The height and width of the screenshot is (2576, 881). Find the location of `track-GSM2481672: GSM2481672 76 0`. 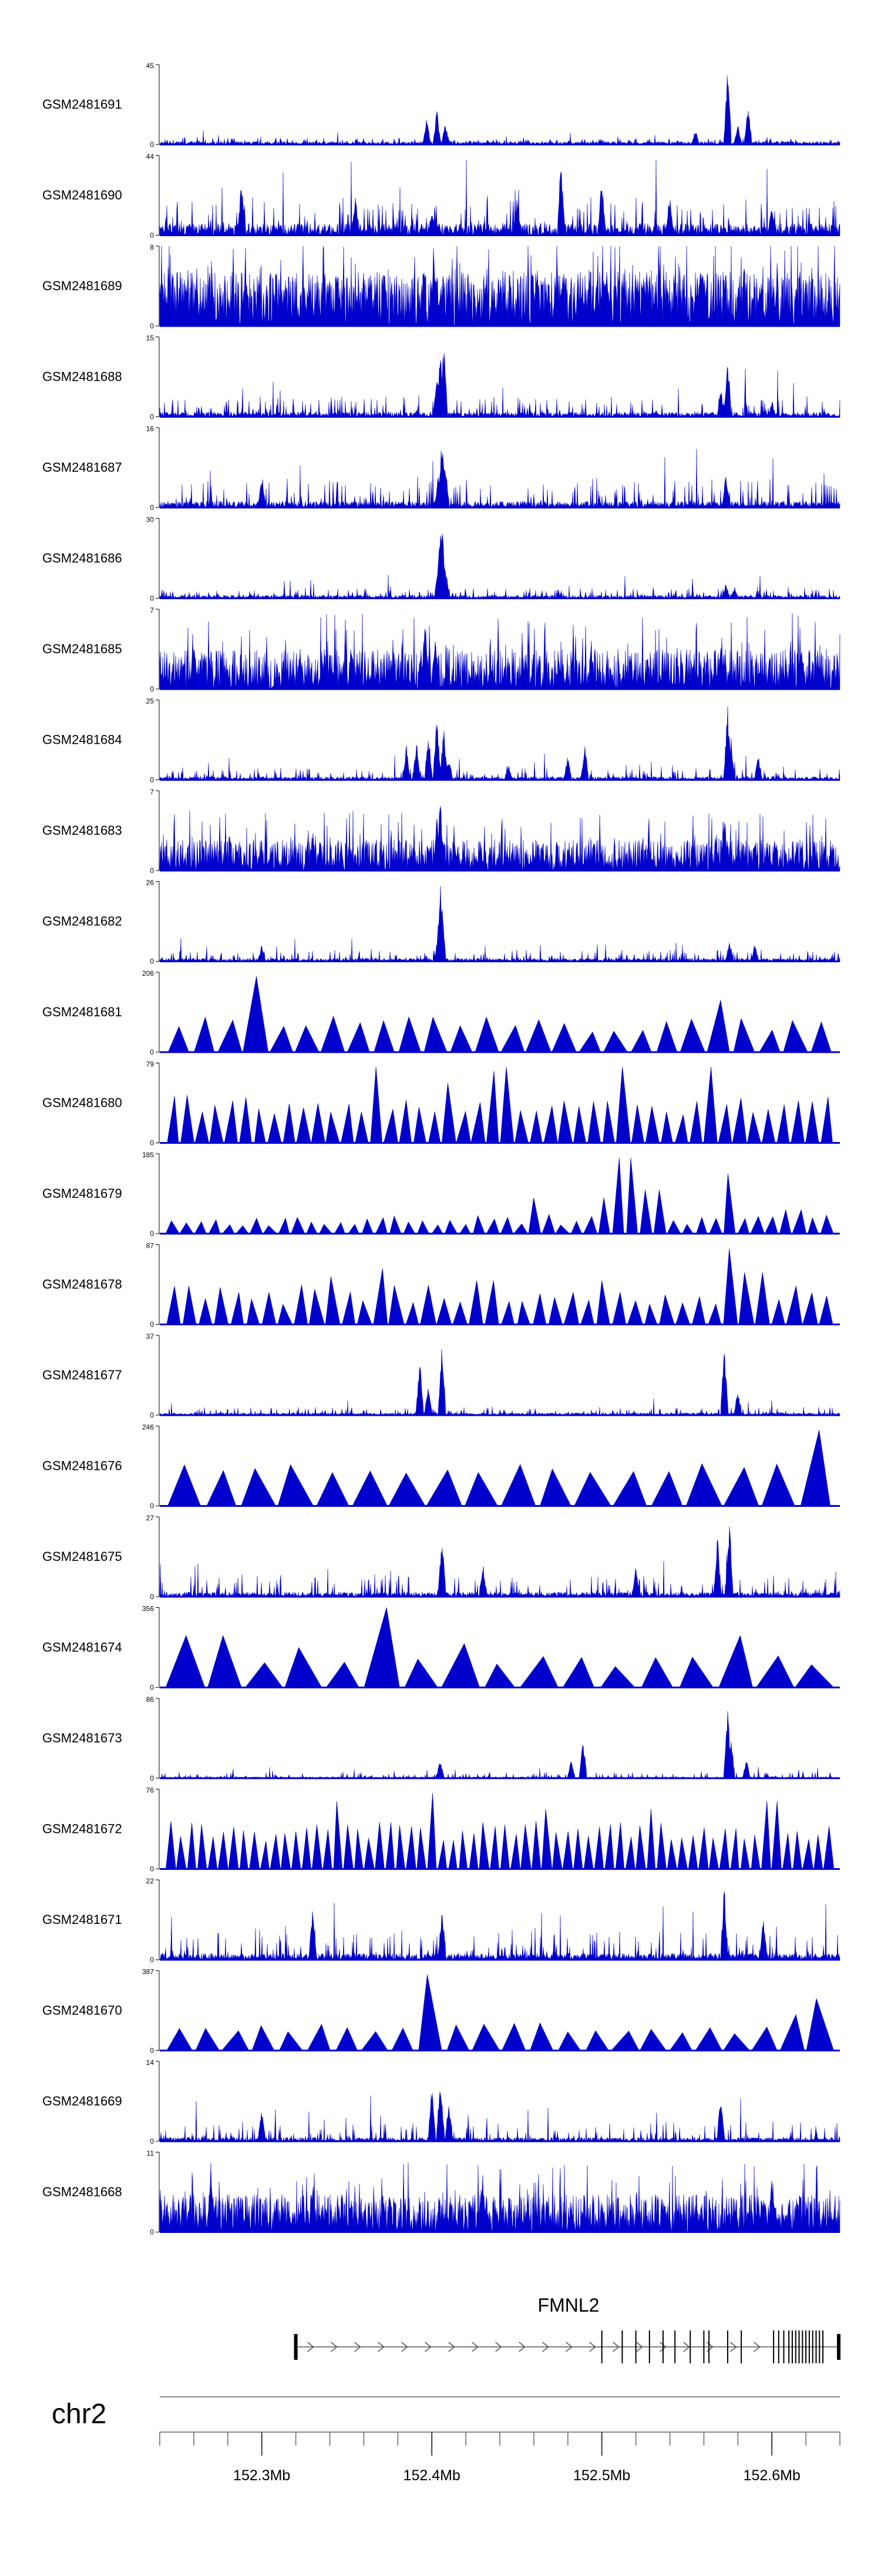

track-GSM2481672: GSM2481672 76 0 is located at coordinates (441, 1829).